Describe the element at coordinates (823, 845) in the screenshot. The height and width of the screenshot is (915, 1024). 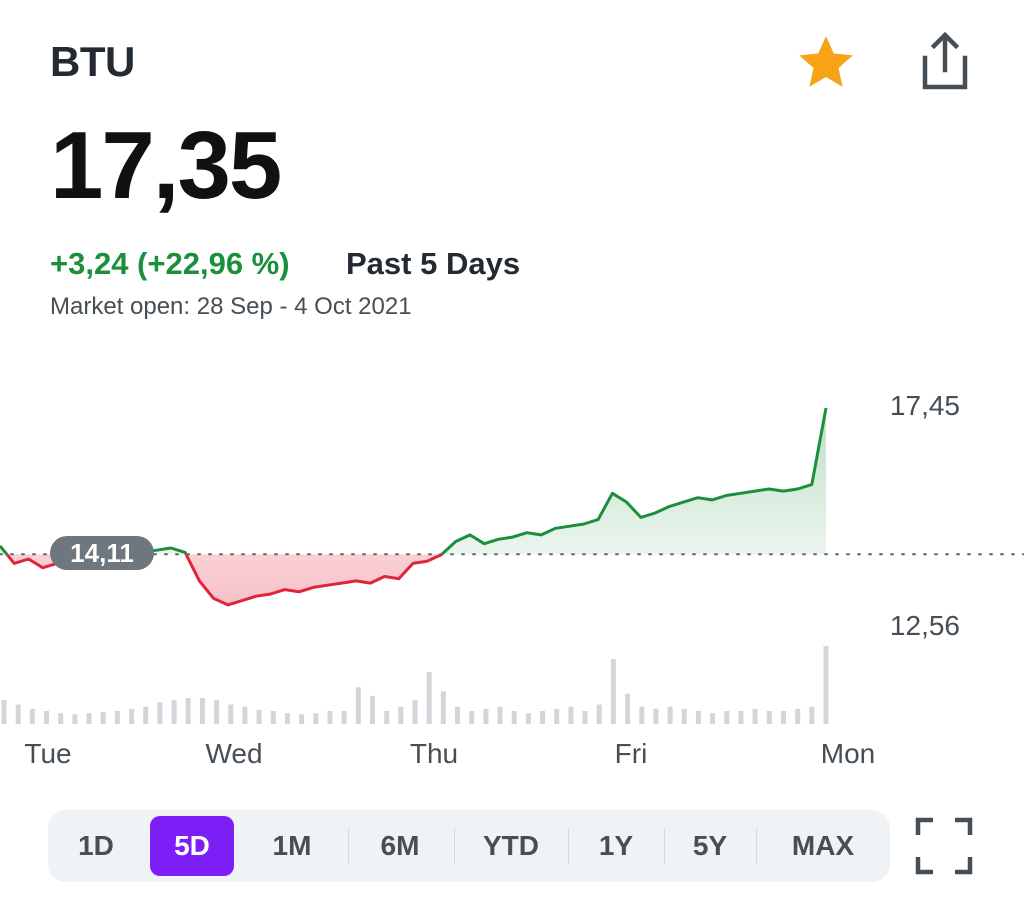
I see `range-option-max: MAX` at that location.